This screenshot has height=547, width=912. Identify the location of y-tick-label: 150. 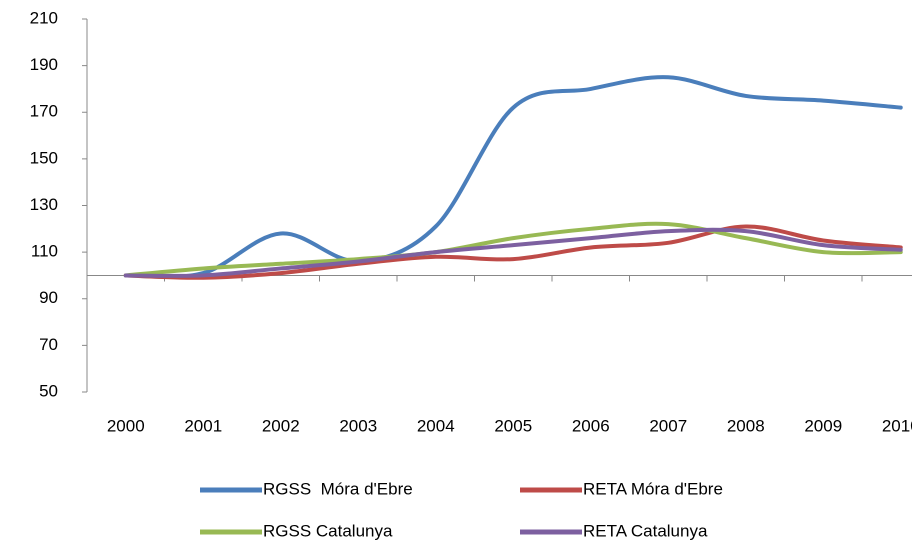
(44, 157).